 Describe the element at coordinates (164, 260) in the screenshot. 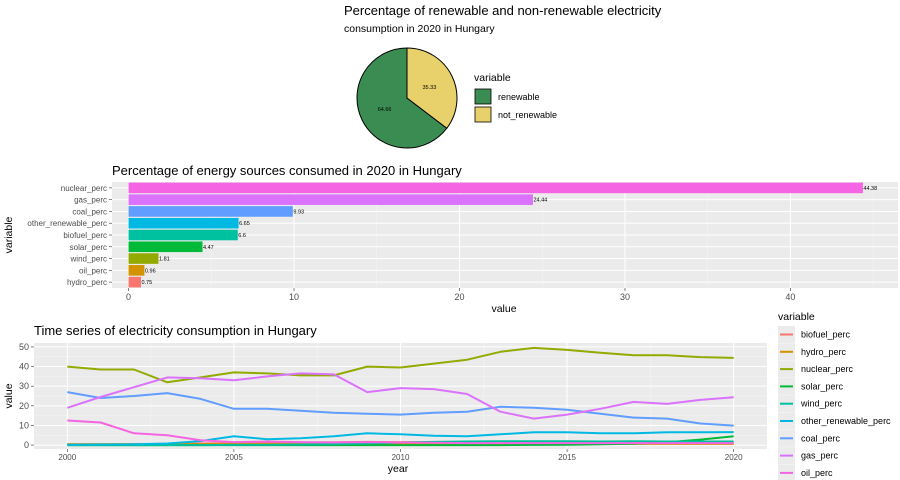

I see `bar-value-label-wind-perc: 1.81` at that location.